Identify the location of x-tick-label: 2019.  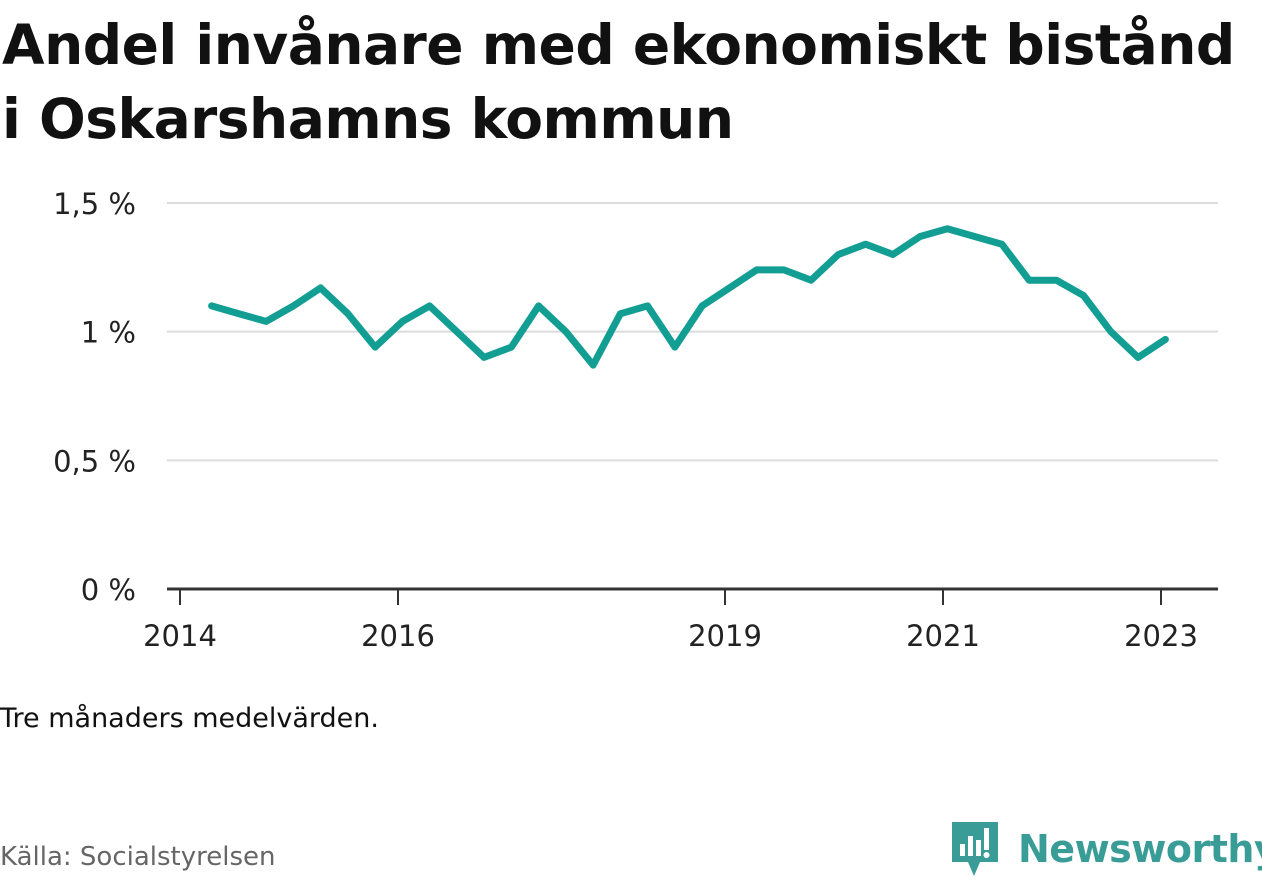
(725, 636).